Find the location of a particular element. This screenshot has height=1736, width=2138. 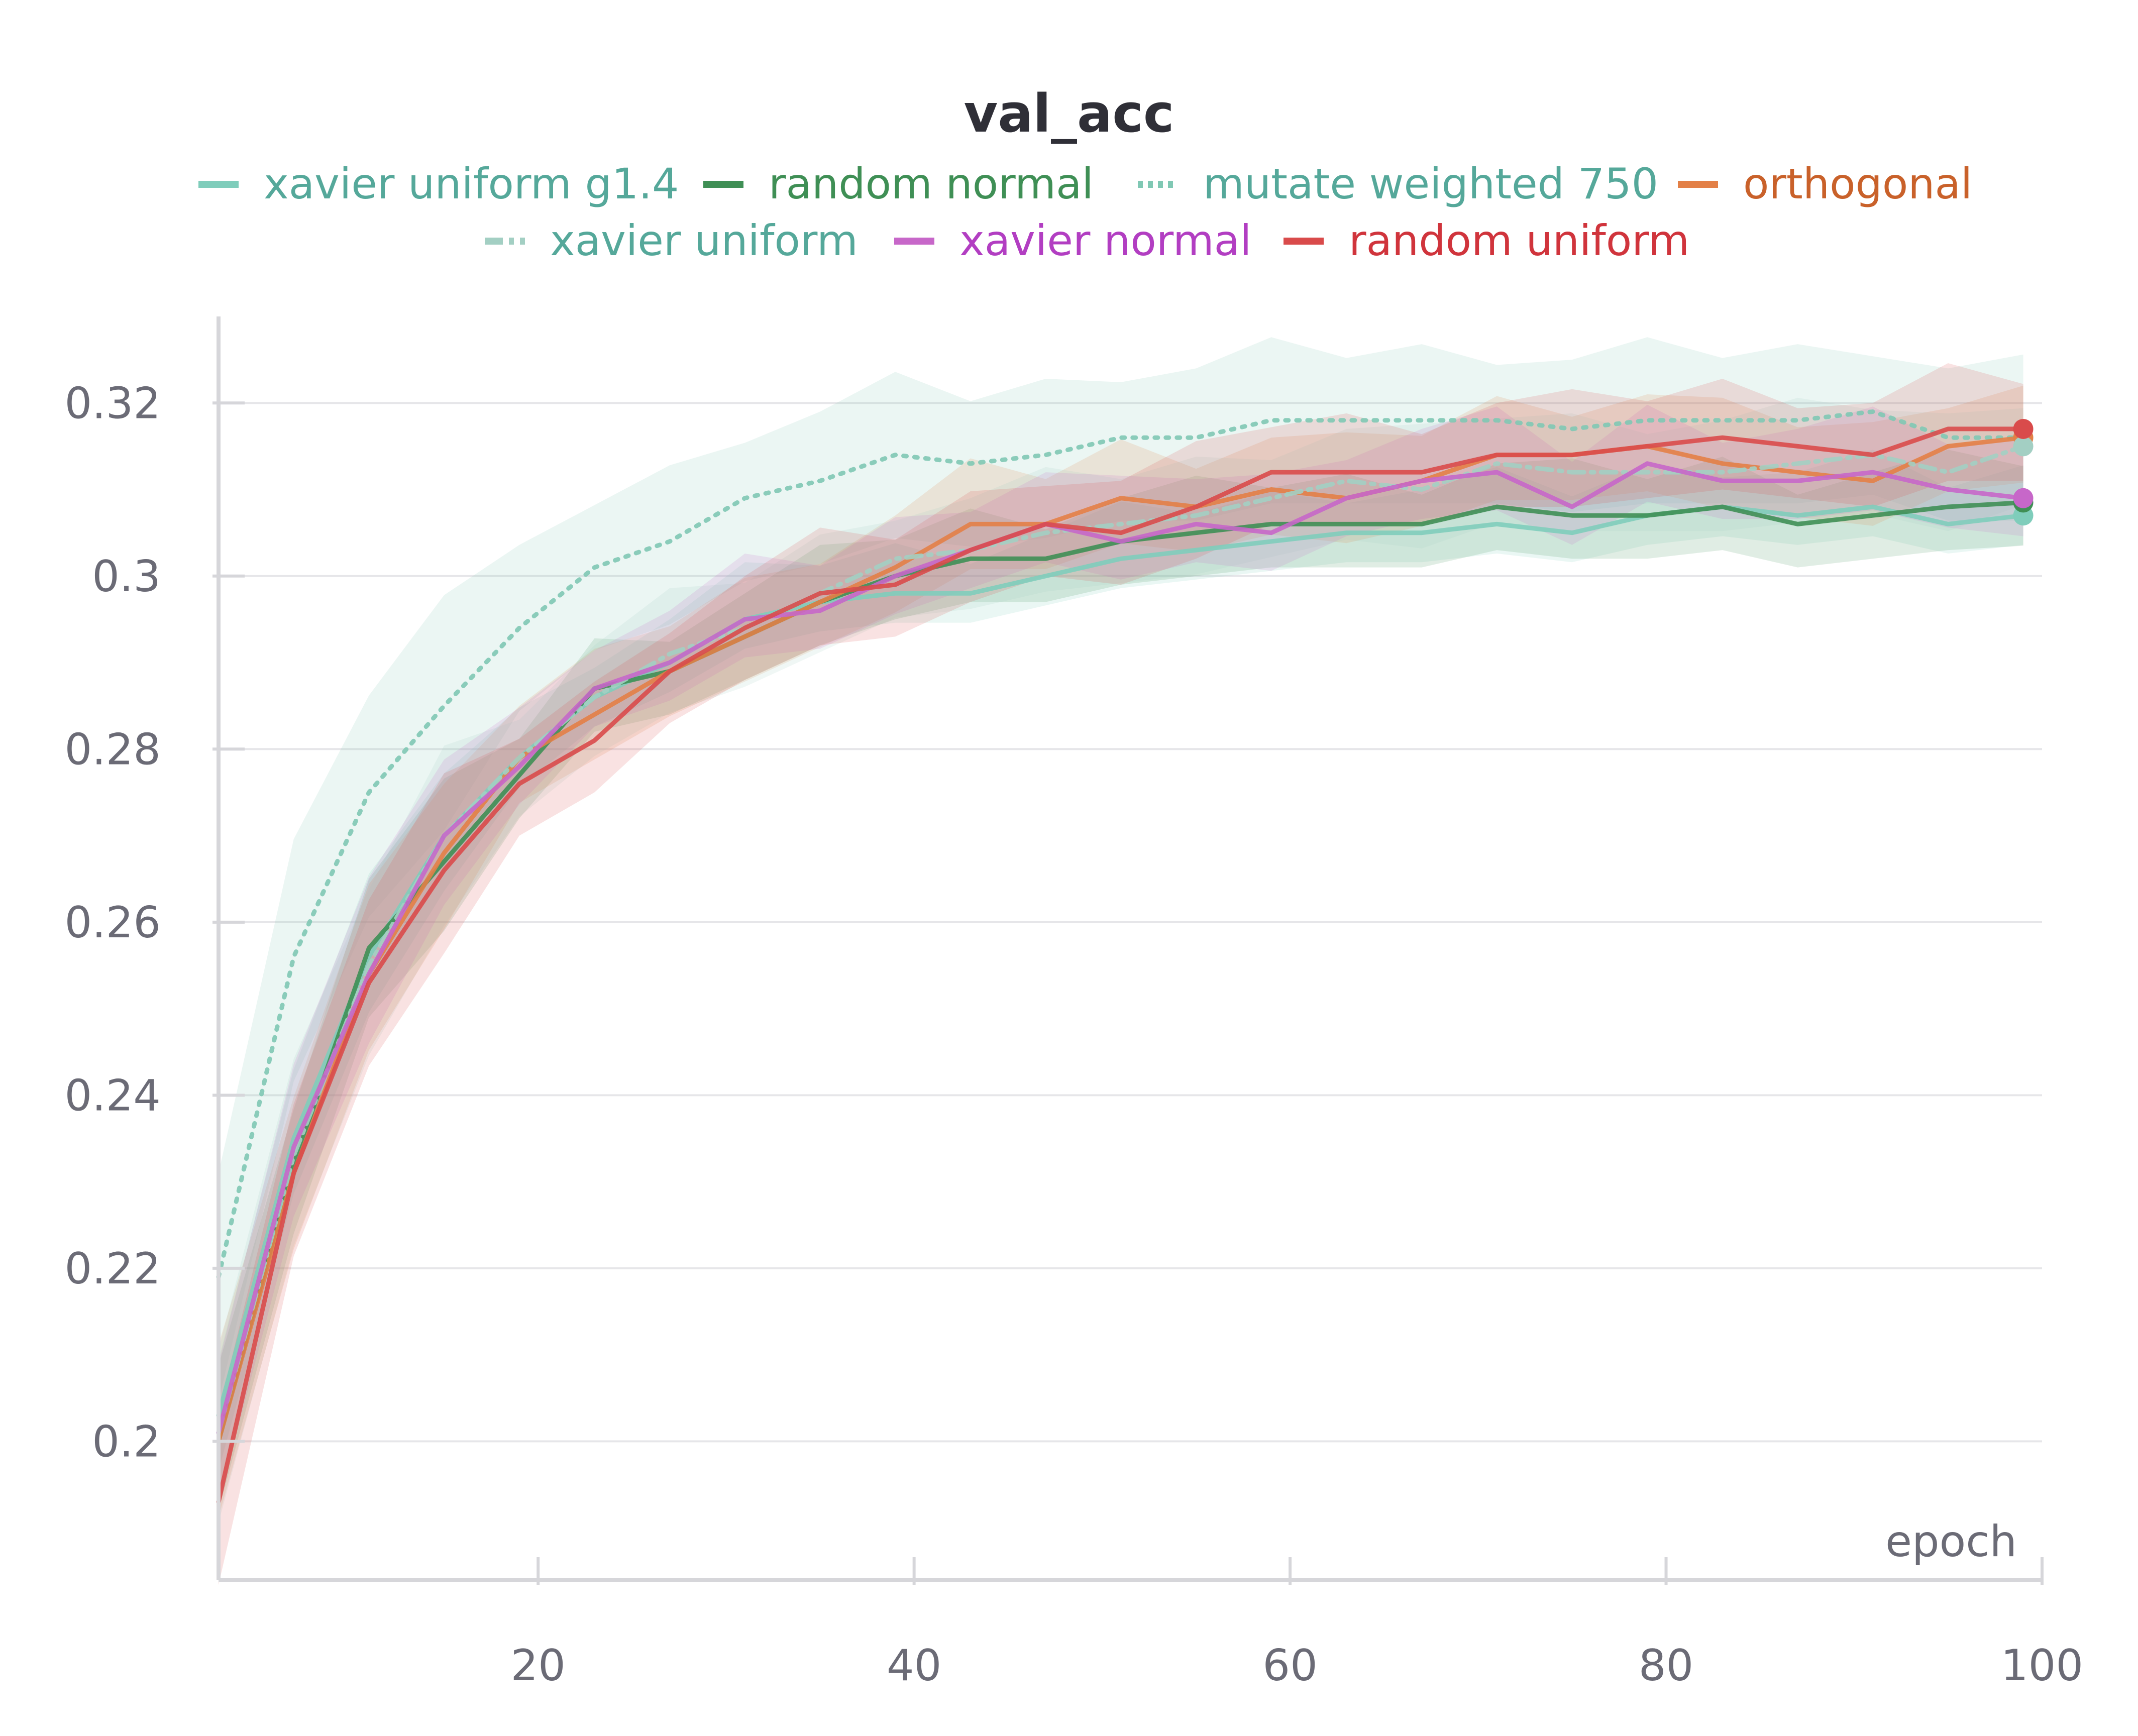

y-tick-label: 0.22 is located at coordinates (113, 1269).